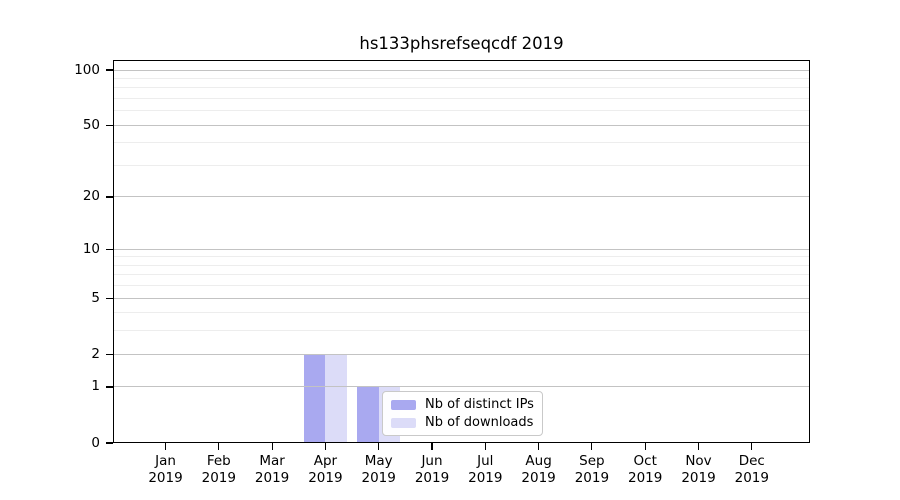  I want to click on x-axis-label: Oct 2019, so click(645, 470).